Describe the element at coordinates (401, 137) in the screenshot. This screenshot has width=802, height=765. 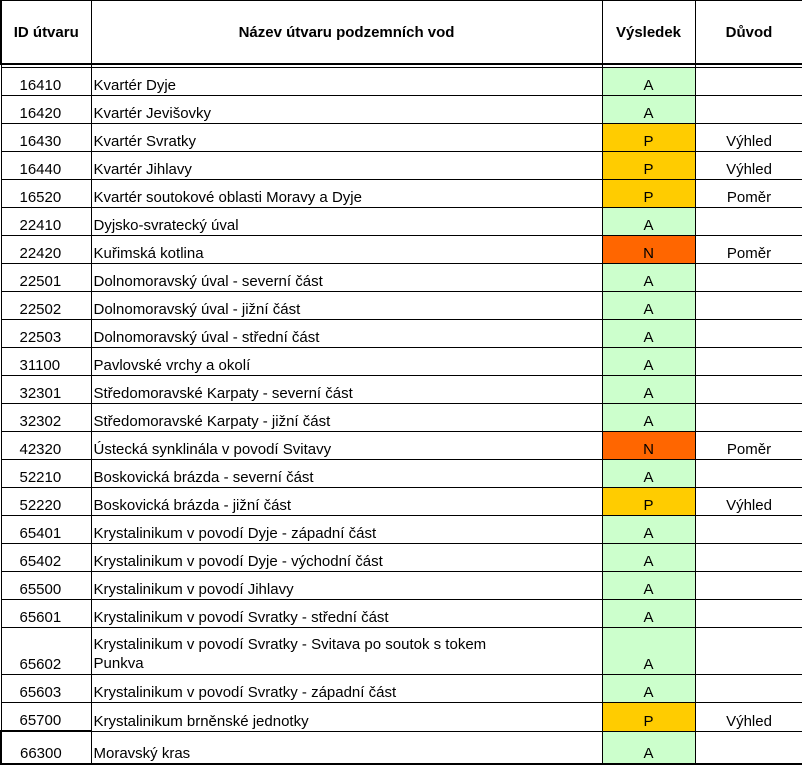
I see `table-row: 16430 Kvartér Svratky P Výhled` at that location.